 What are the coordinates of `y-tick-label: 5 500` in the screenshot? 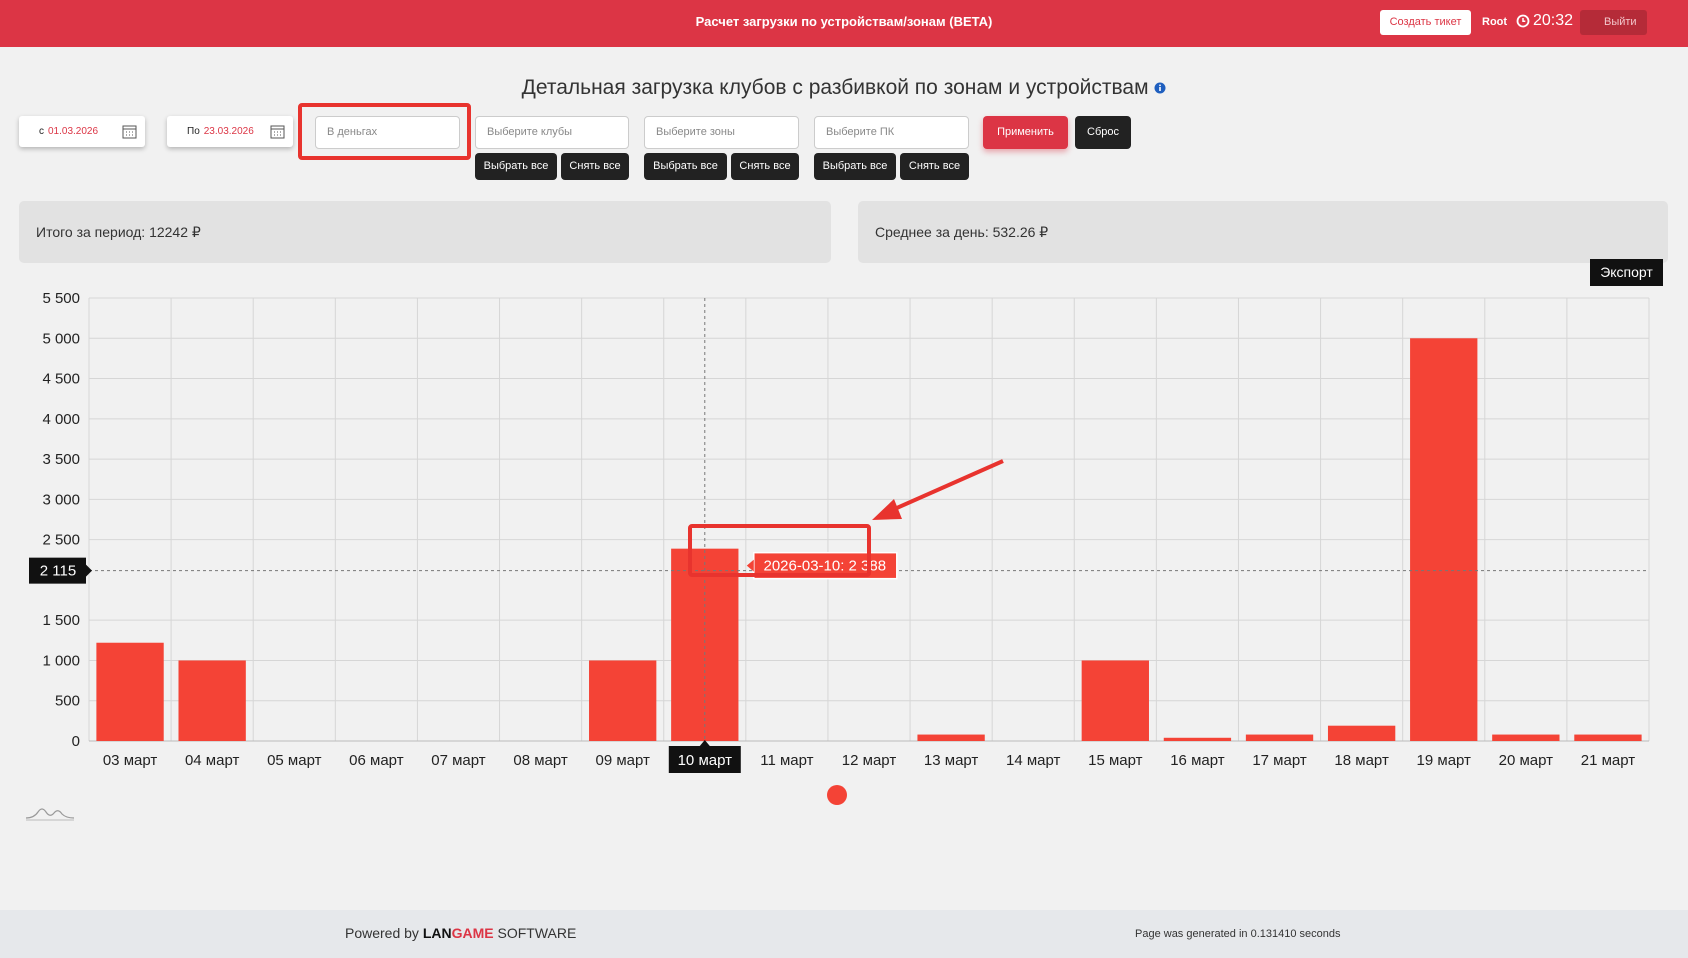 It's located at (61, 298).